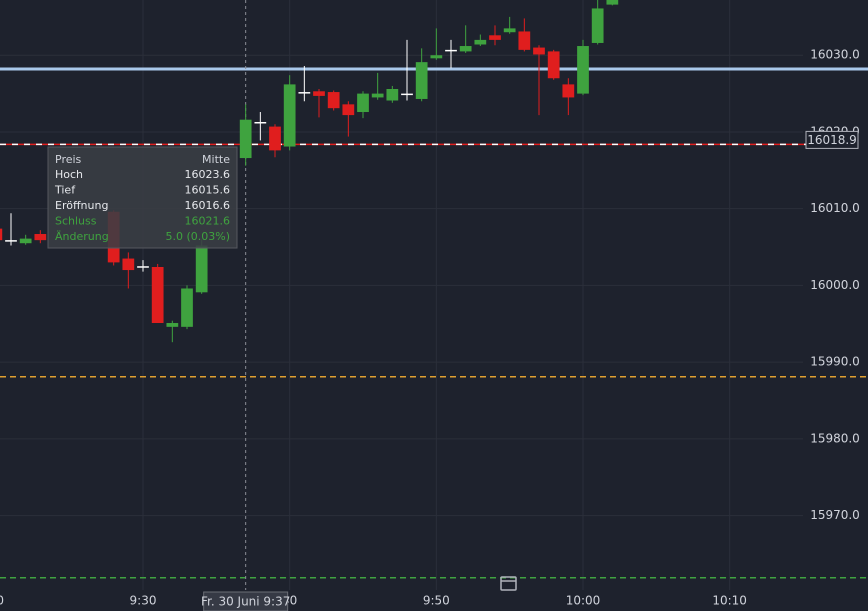 This screenshot has width=868, height=611. Describe the element at coordinates (68, 159) in the screenshot. I see `tooltip-header: Preis` at that location.